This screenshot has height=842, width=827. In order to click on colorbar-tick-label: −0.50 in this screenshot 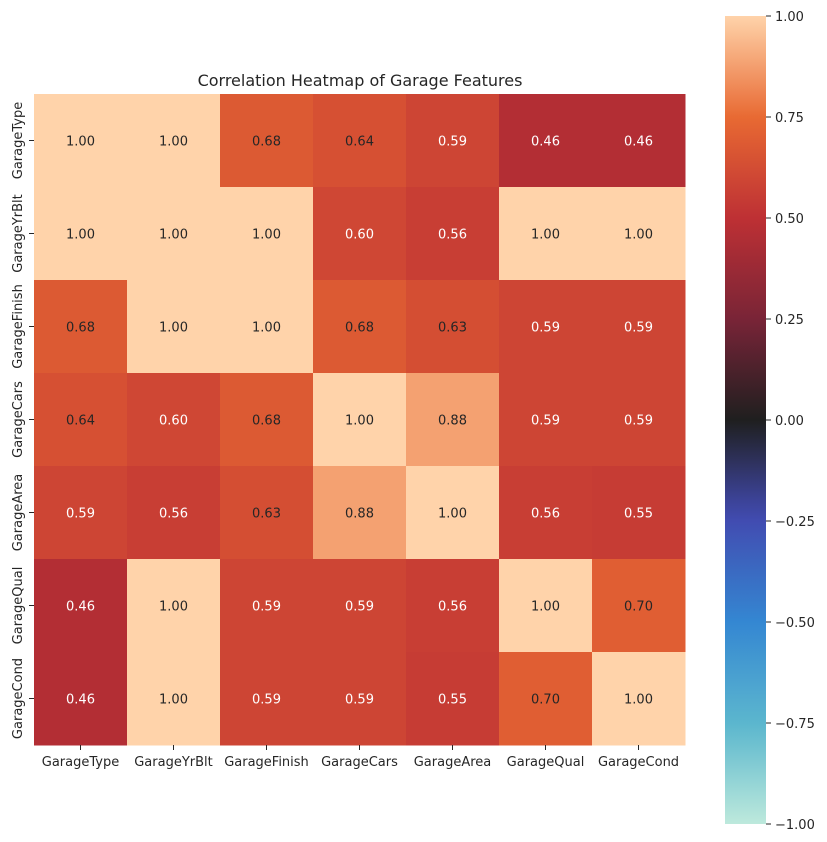, I will do `click(795, 623)`.